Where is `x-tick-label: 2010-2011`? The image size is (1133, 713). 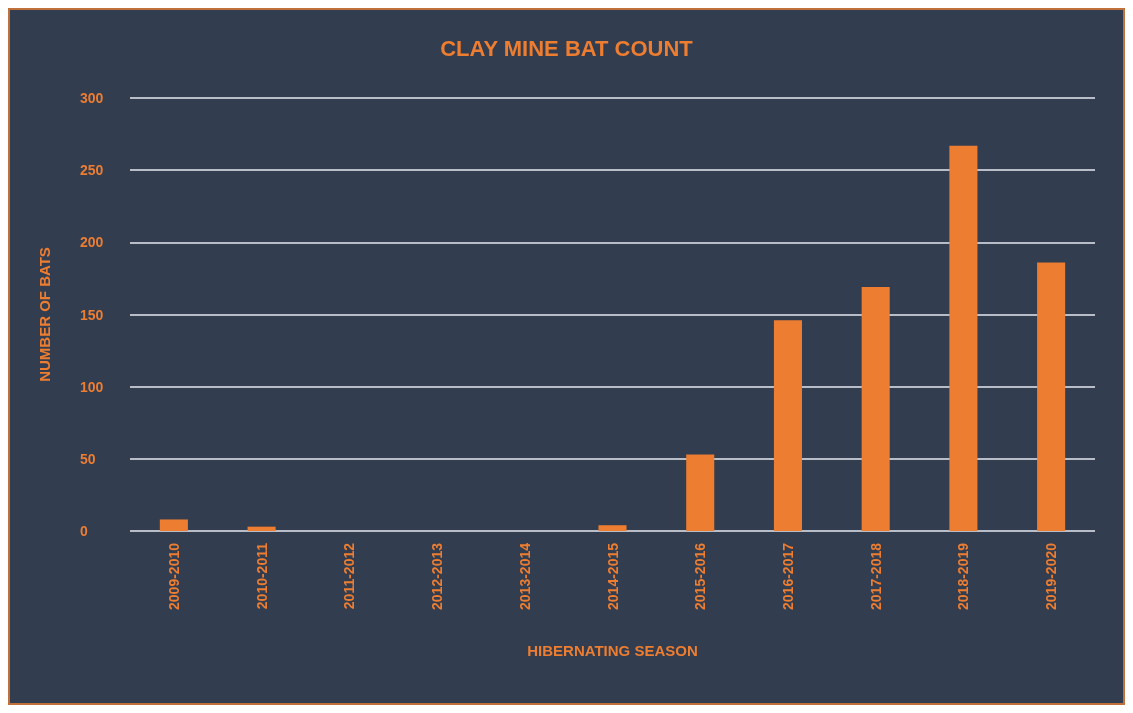 x-tick-label: 2010-2011 is located at coordinates (261, 576).